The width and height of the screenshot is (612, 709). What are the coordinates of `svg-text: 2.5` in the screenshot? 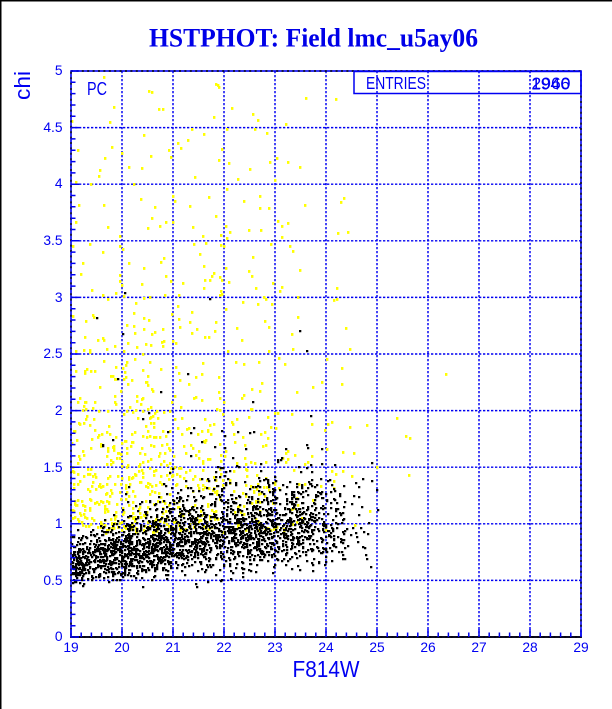 It's located at (53, 353).